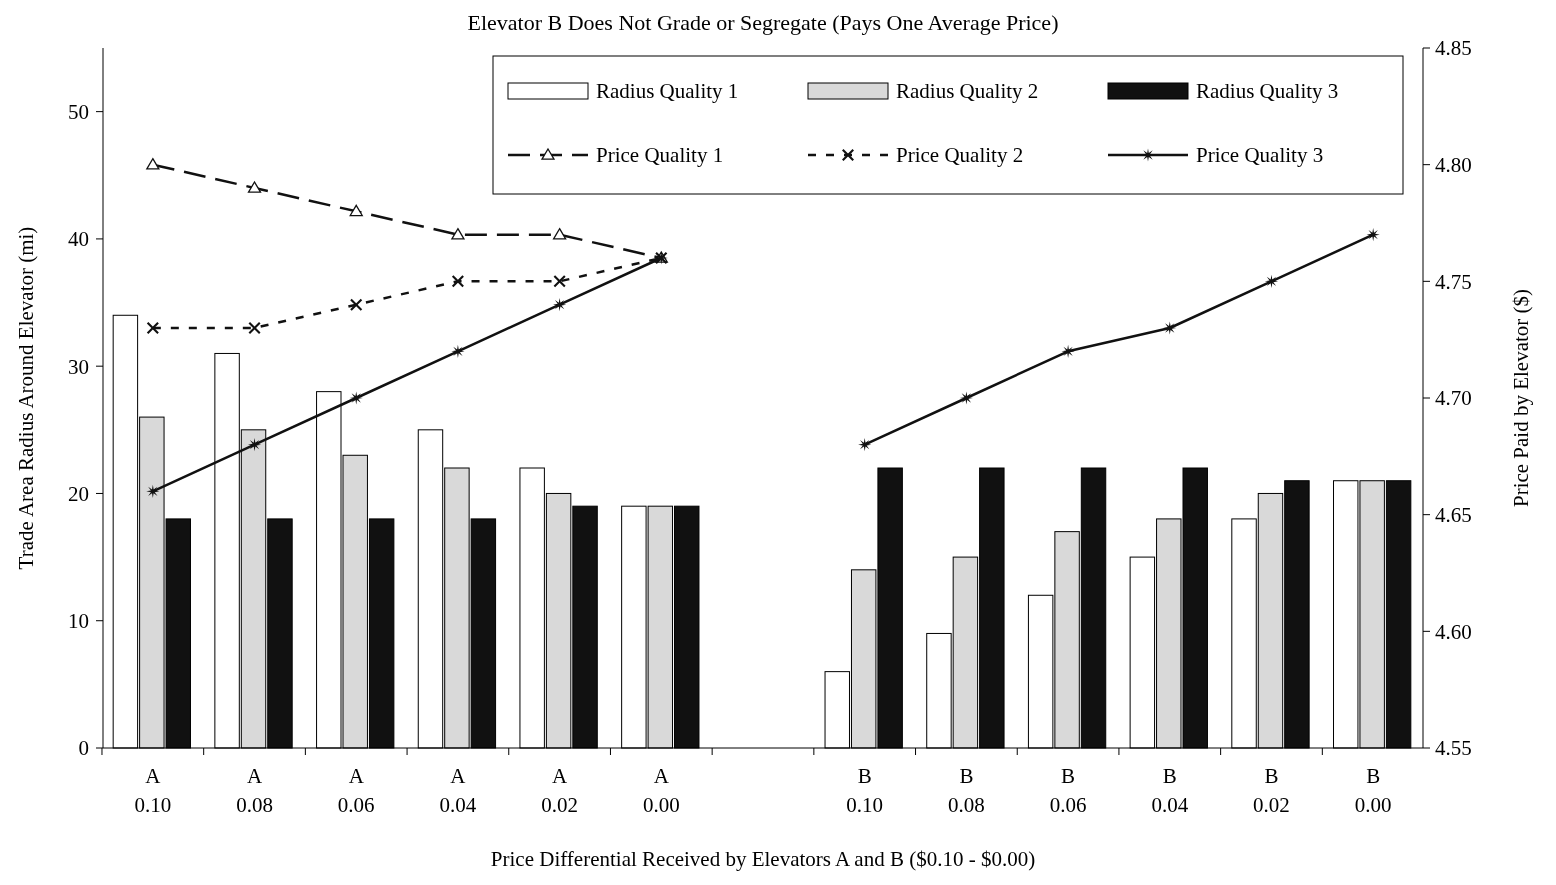  Describe the element at coordinates (966, 791) in the screenshot. I see `x-tick-label: B 0.08` at that location.